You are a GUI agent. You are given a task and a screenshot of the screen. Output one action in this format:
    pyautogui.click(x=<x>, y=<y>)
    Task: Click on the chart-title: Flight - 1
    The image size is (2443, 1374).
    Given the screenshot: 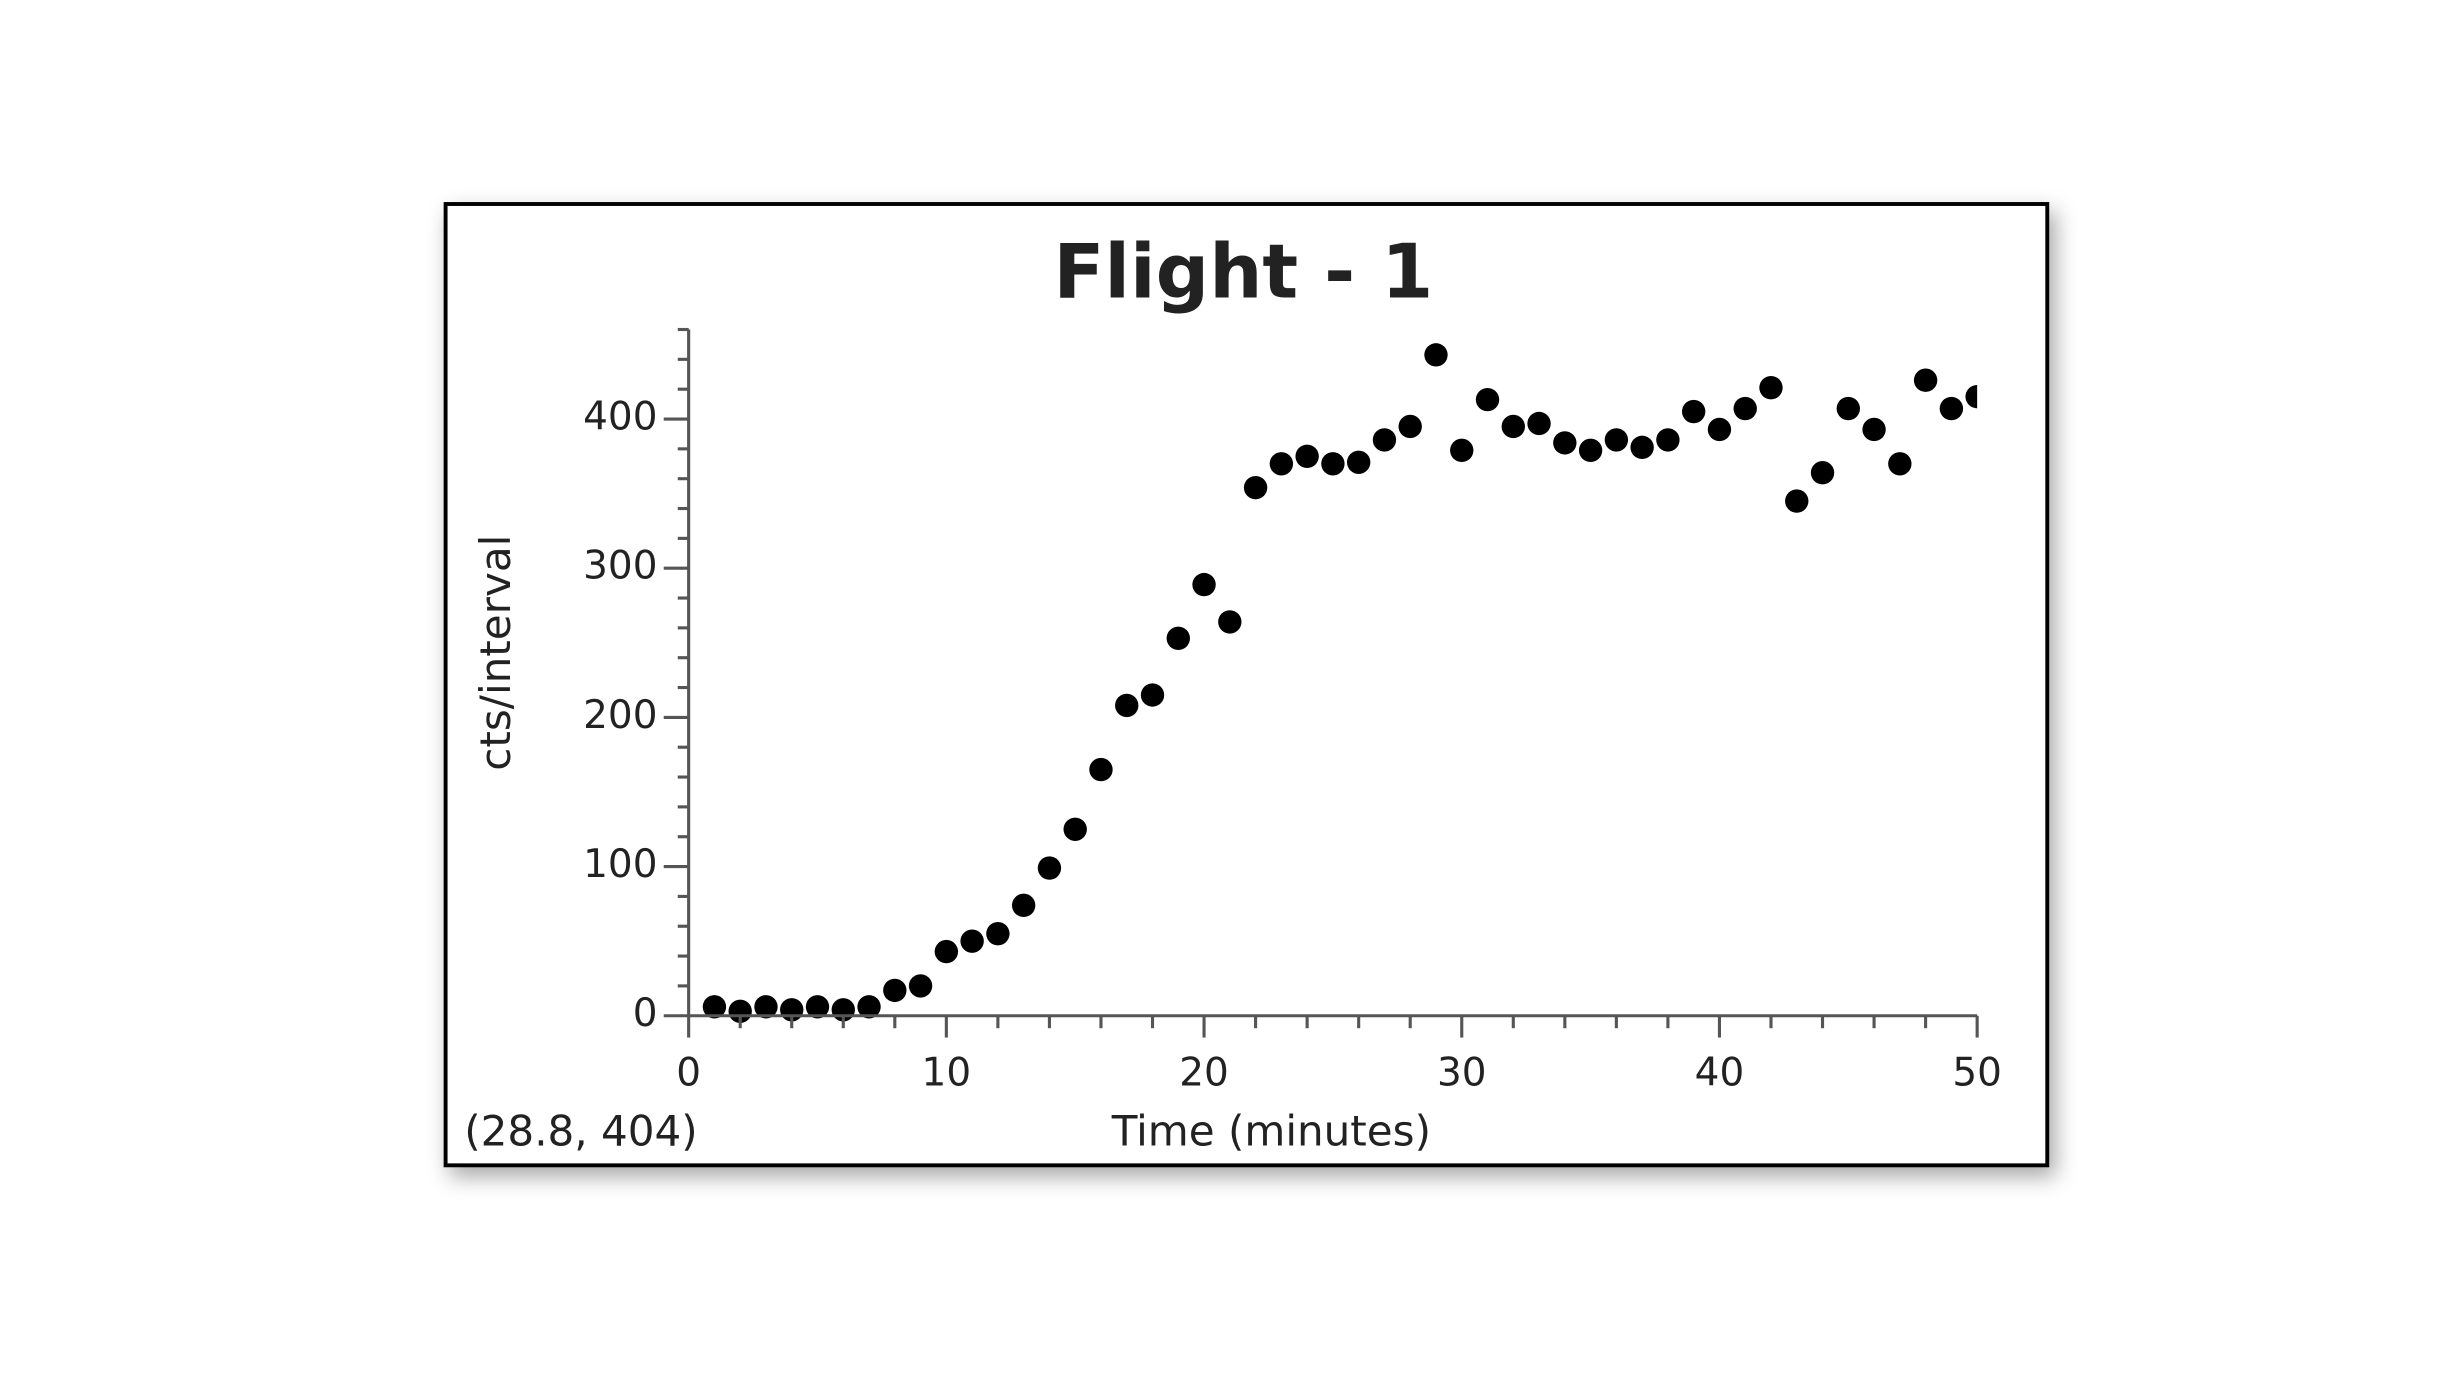 What is the action you would take?
    pyautogui.click(x=1243, y=272)
    